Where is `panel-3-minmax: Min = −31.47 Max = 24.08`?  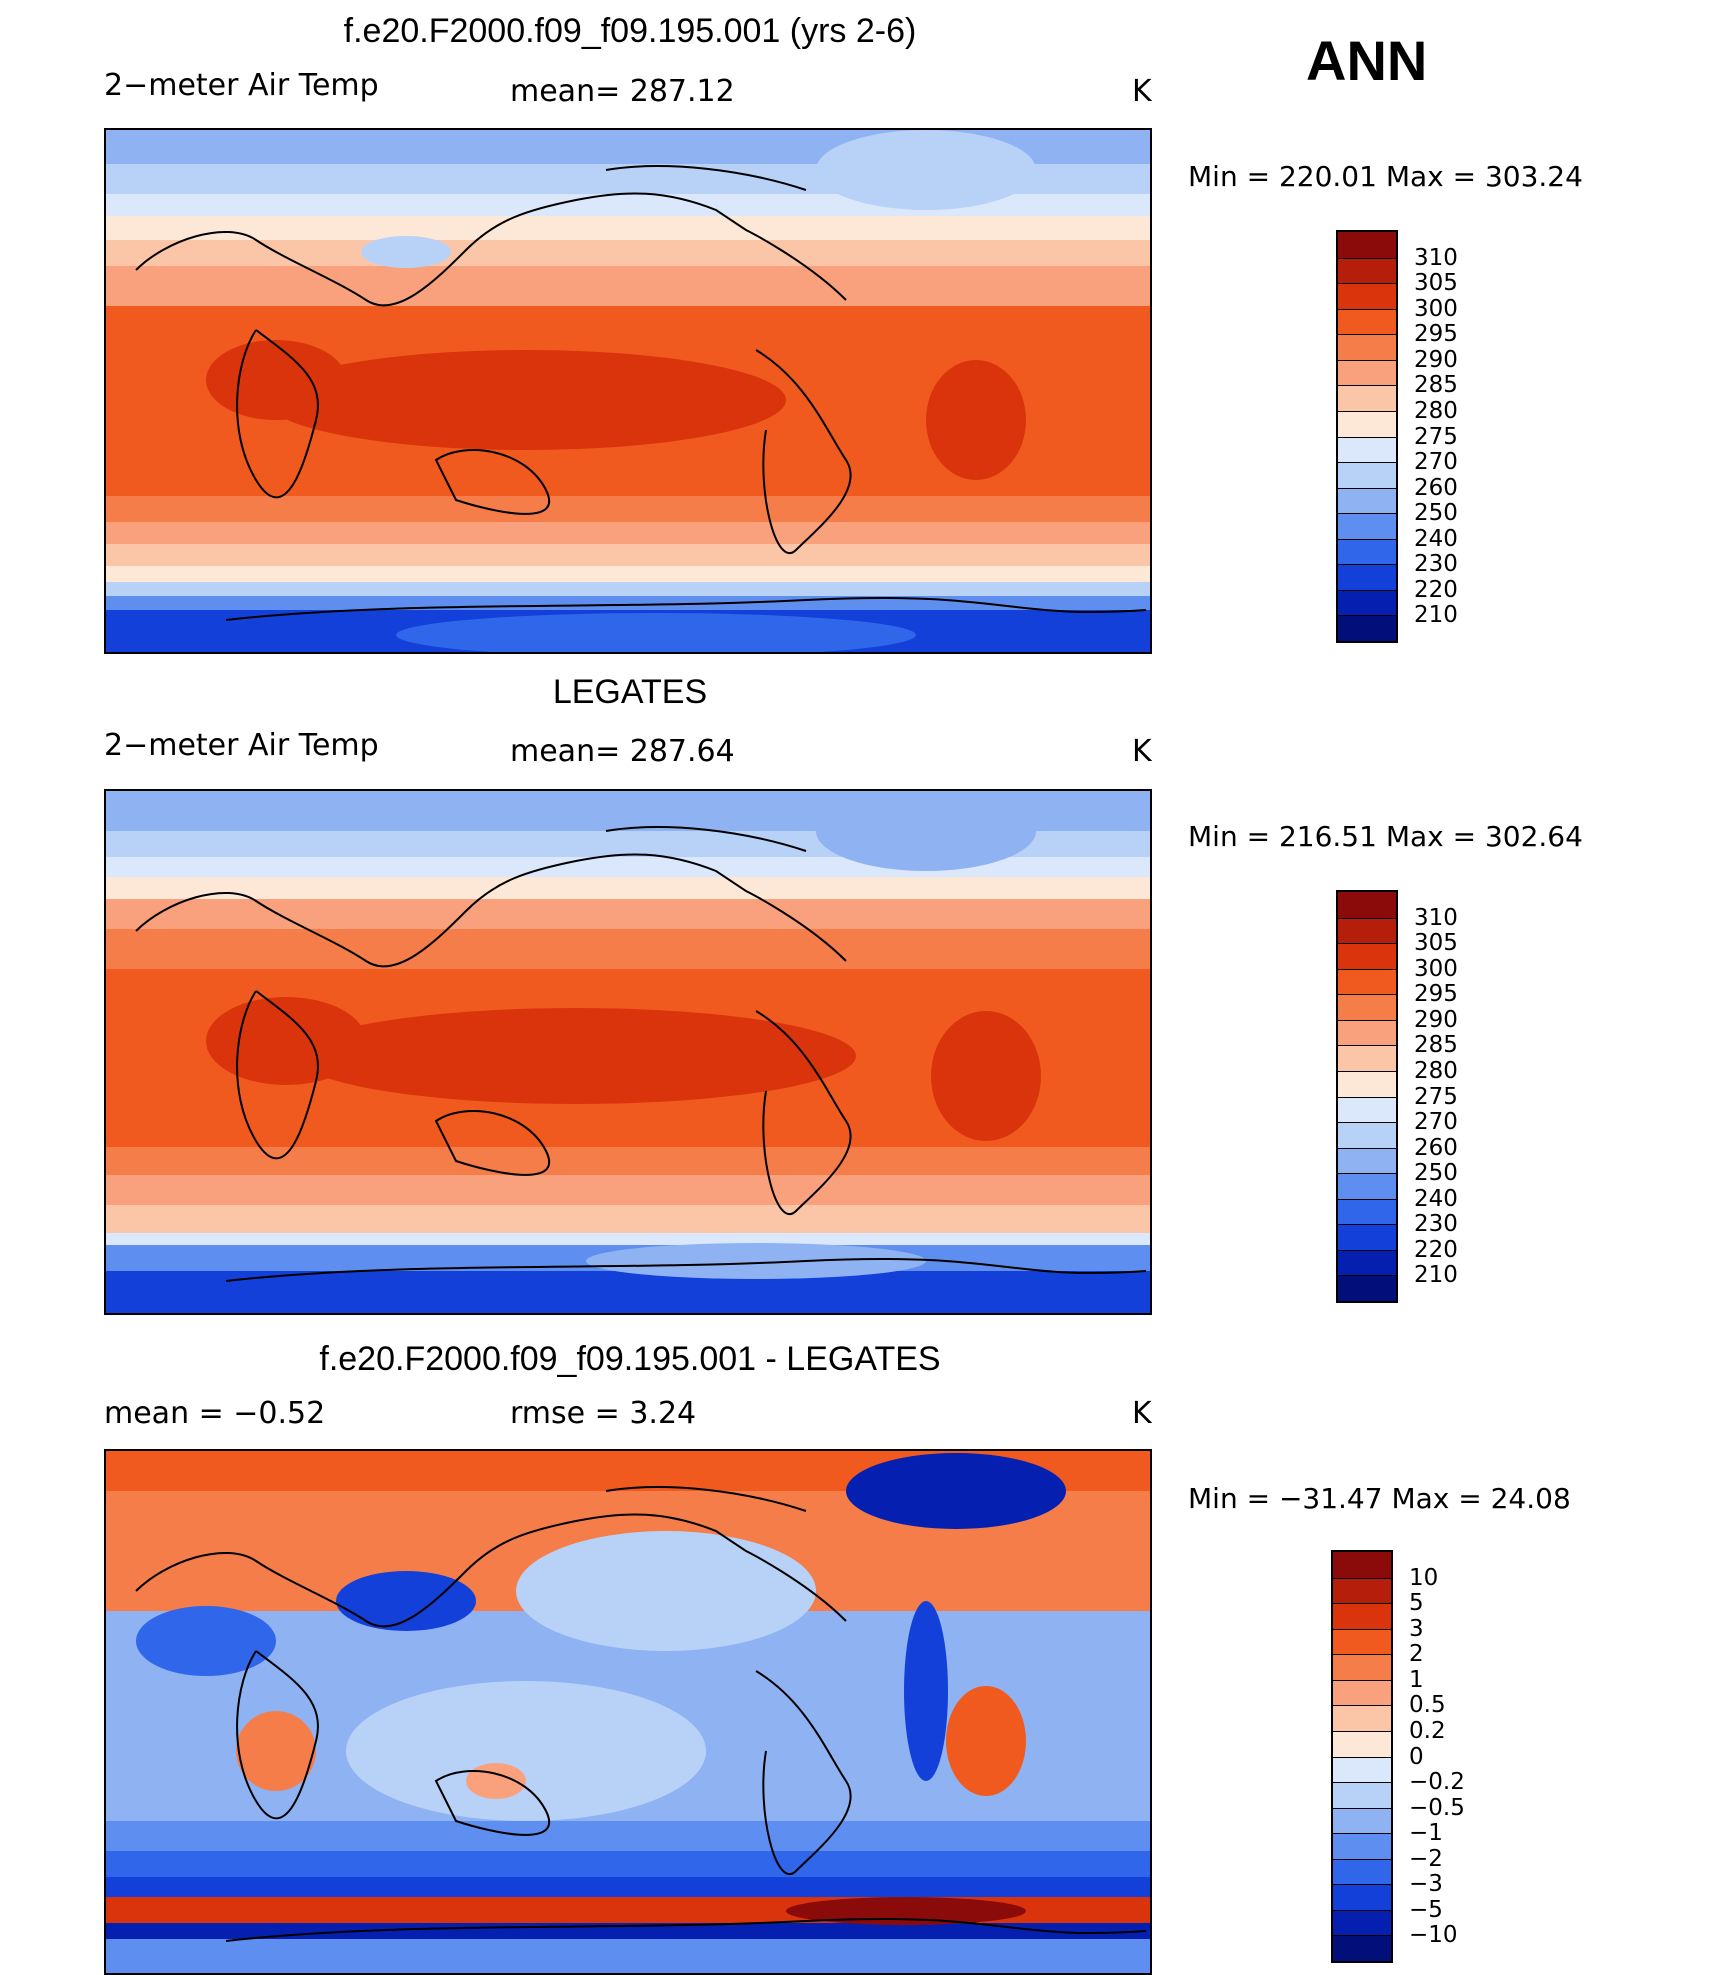 panel-3-minmax: Min = −31.47 Max = 24.08 is located at coordinates (1379, 1498).